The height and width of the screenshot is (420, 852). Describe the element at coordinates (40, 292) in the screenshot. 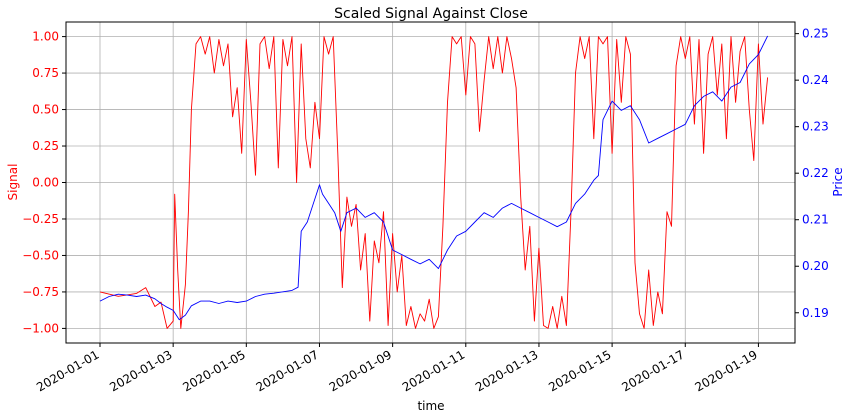

I see `left-y-tick-label: −0.75` at that location.